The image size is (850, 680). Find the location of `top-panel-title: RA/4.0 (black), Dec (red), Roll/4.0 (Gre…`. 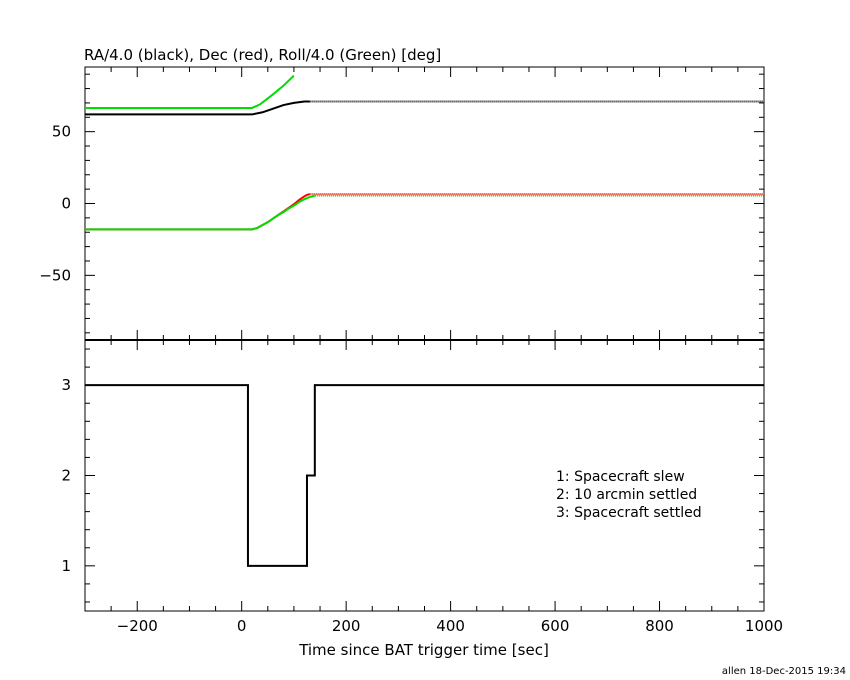

top-panel-title: RA/4.0 (black), Dec (red), Roll/4.0 (Gre… is located at coordinates (262, 55).